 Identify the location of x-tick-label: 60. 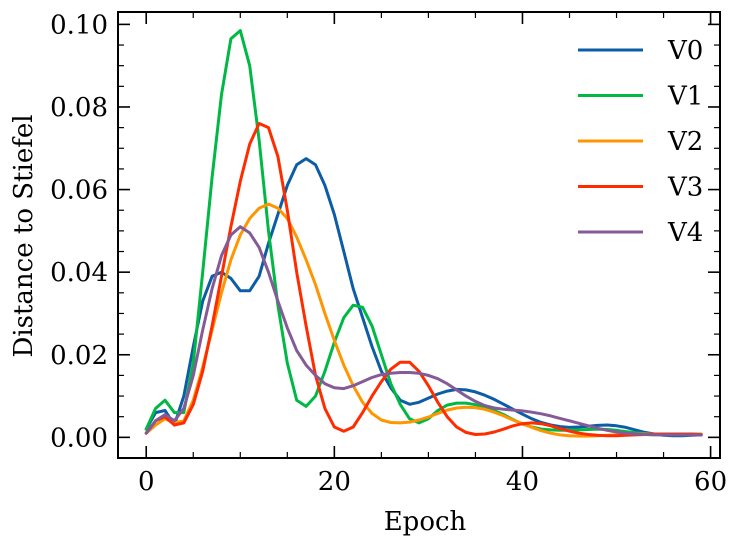
(710, 482).